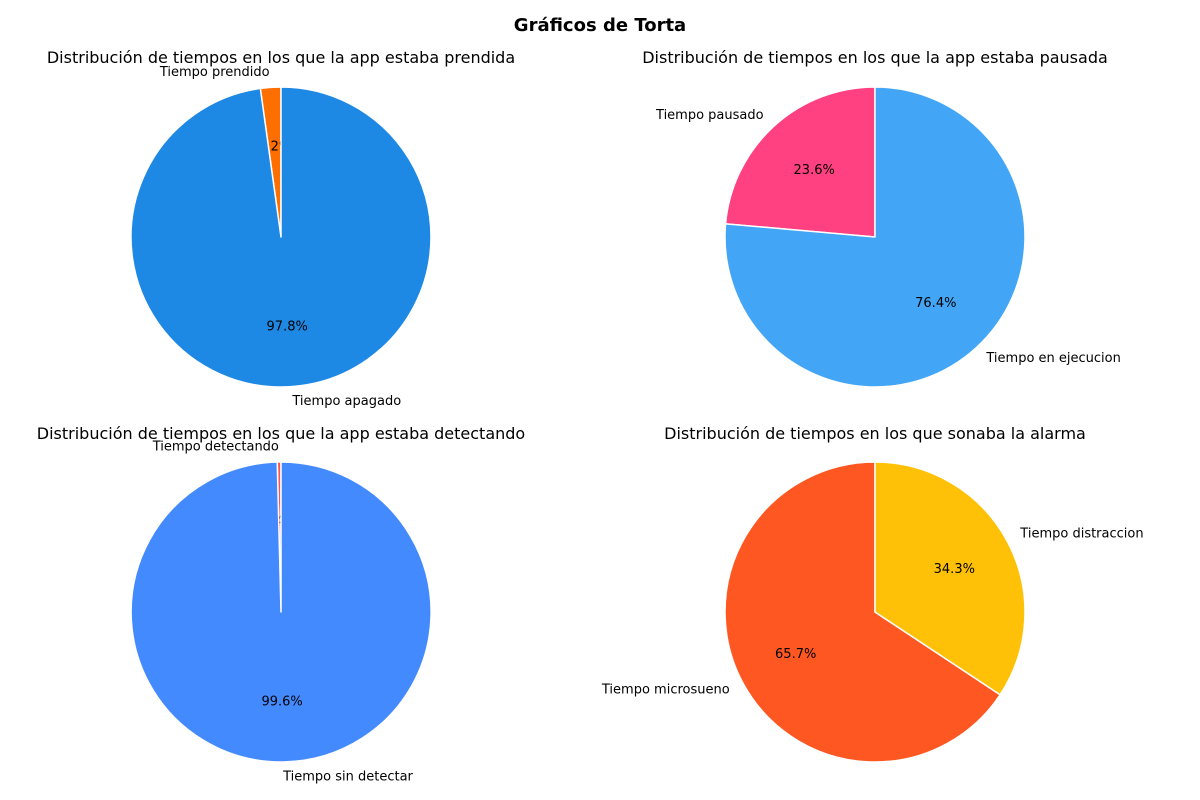 The height and width of the screenshot is (800, 1200). Describe the element at coordinates (215, 447) in the screenshot. I see `slice-label: Tiempo detectando` at that location.